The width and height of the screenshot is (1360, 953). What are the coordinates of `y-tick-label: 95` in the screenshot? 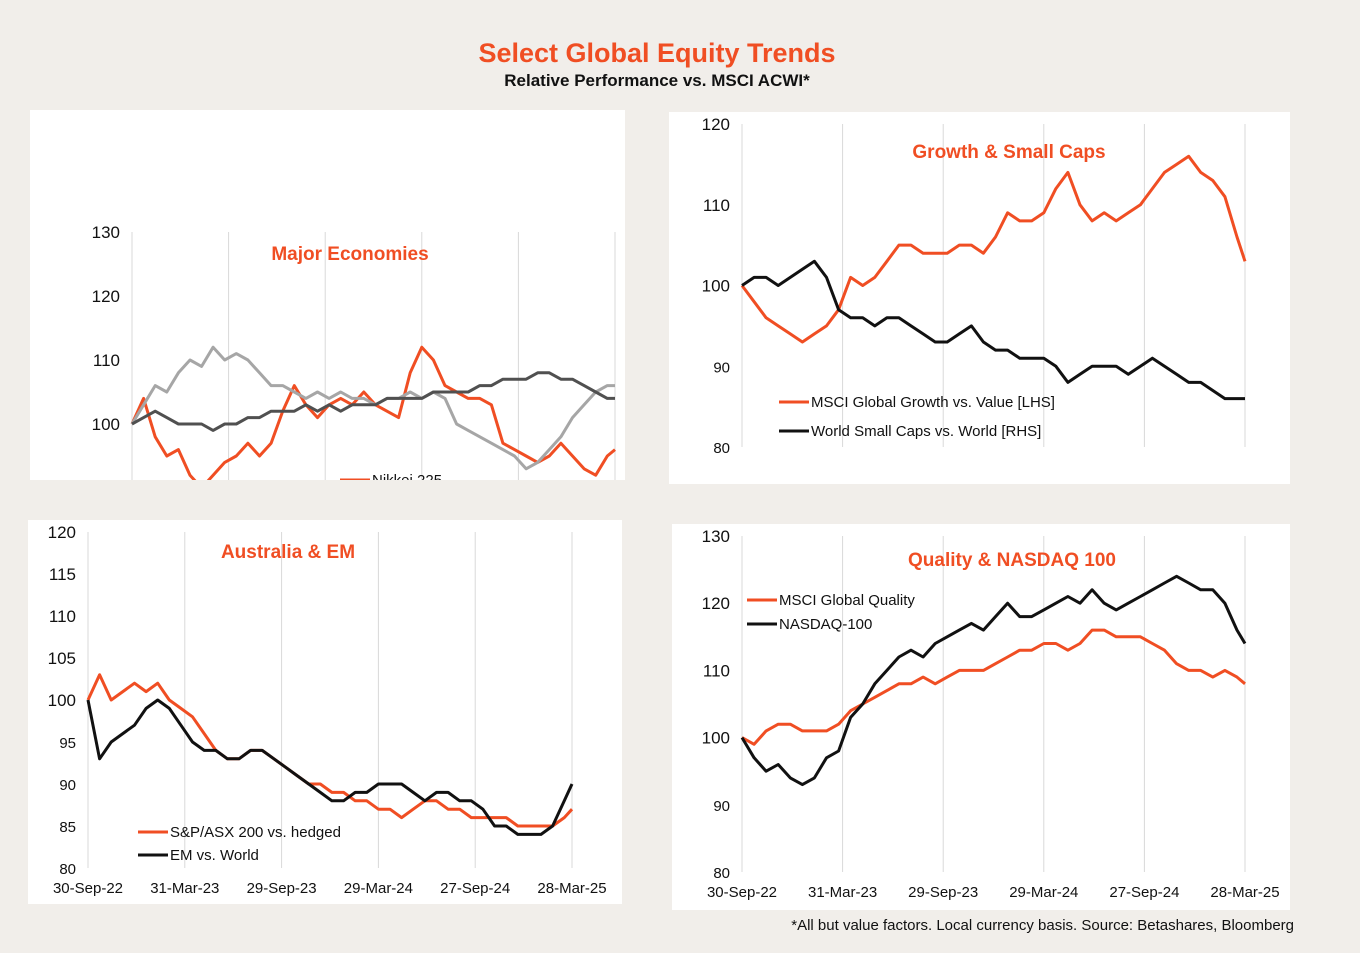 It's located at (67, 743).